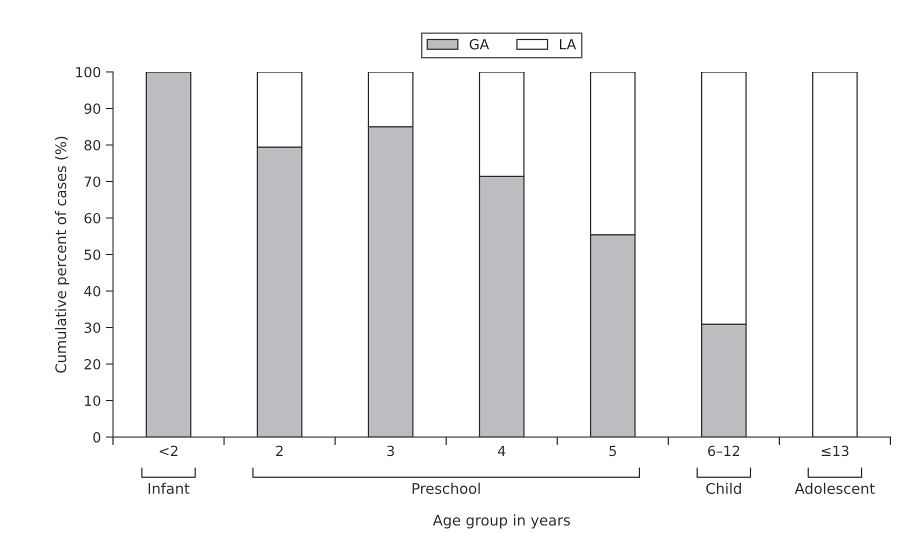 The width and height of the screenshot is (904, 533). Describe the element at coordinates (92, 218) in the screenshot. I see `y-tick-label: 60` at that location.